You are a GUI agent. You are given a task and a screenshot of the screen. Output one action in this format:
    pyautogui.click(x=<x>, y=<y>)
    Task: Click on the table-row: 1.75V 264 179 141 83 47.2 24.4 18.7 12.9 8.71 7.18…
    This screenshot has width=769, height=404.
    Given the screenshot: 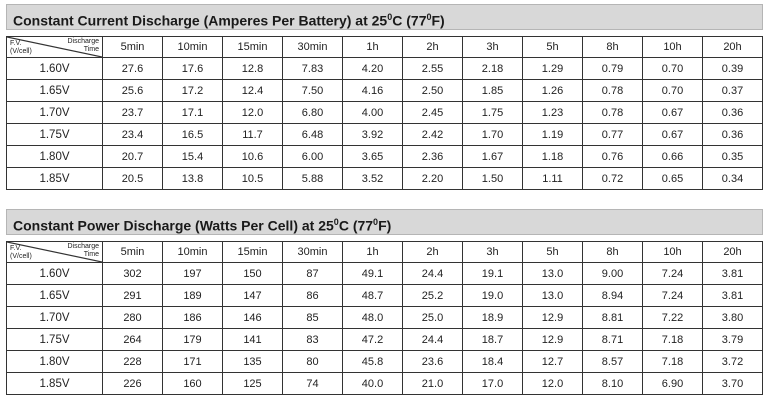 What is the action you would take?
    pyautogui.click(x=384, y=339)
    